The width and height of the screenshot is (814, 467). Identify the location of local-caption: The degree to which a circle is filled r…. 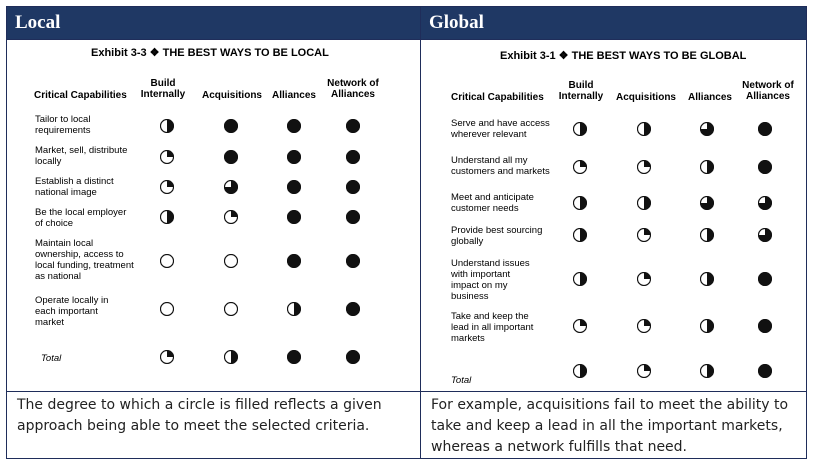
(199, 415).